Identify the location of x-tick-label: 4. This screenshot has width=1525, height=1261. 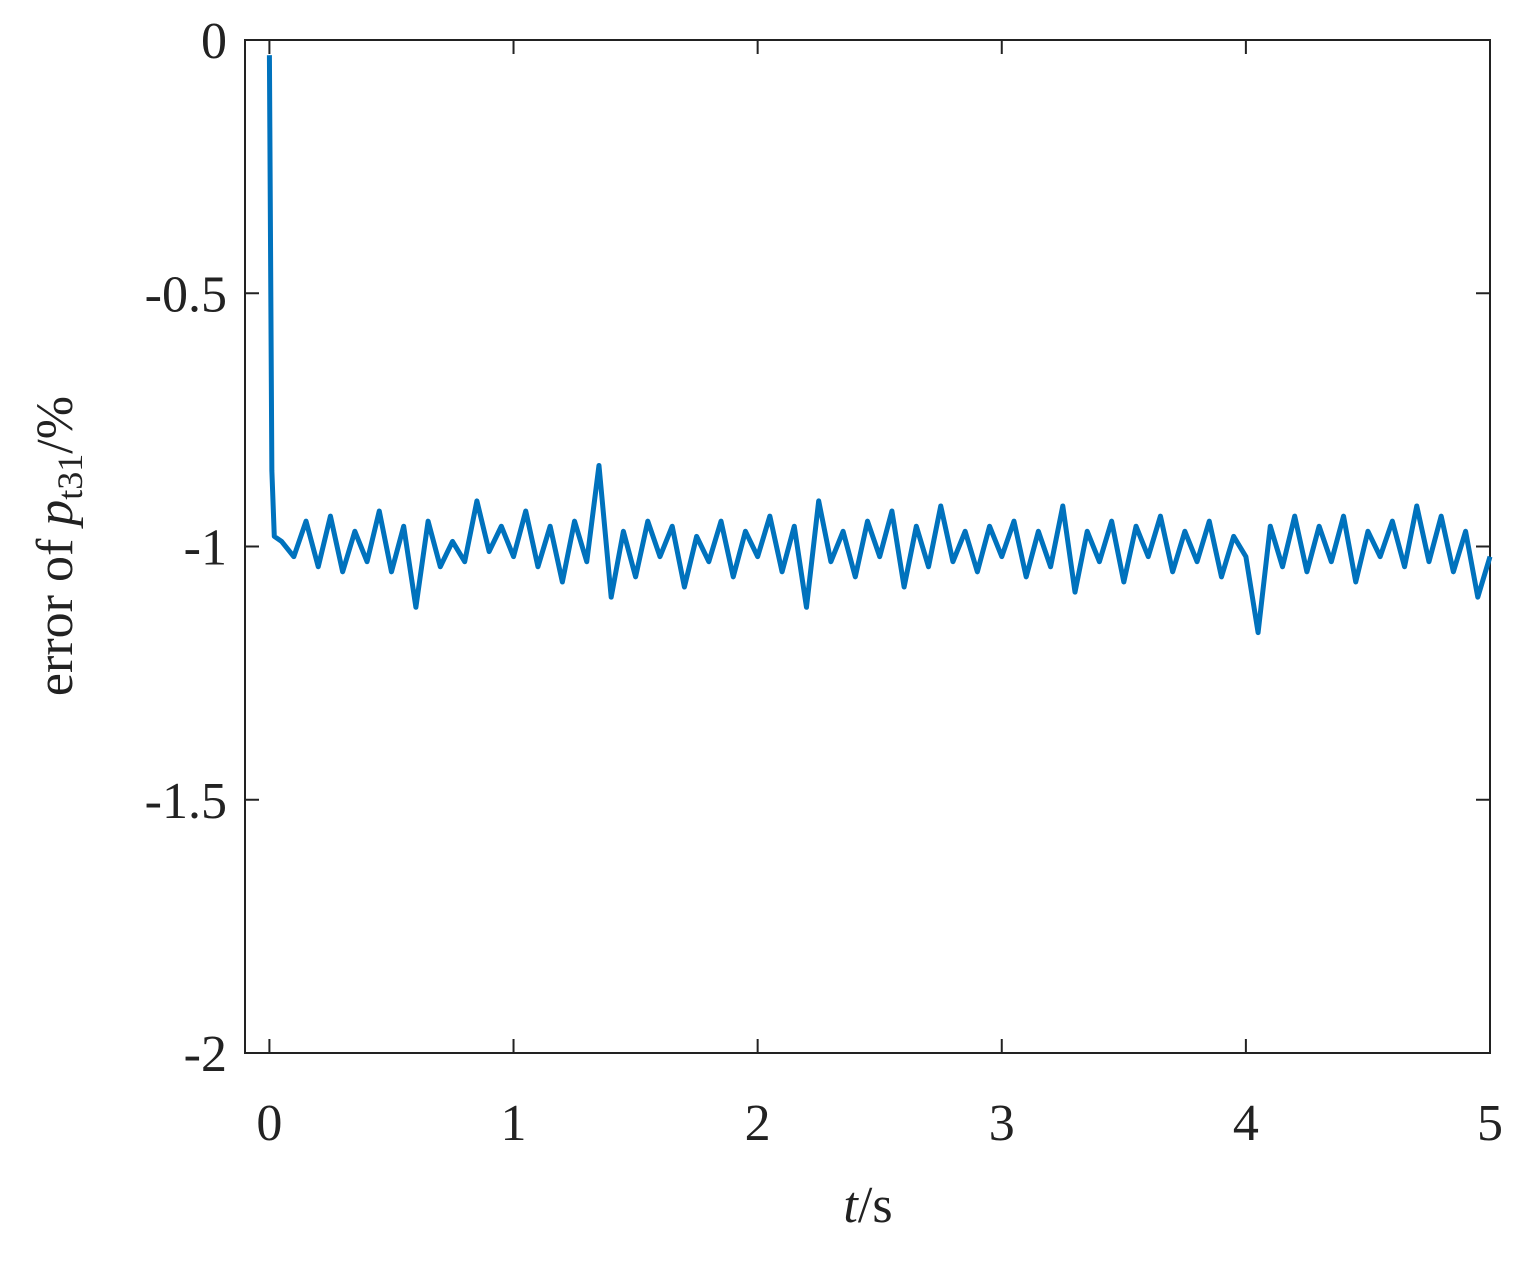
(1246, 1123).